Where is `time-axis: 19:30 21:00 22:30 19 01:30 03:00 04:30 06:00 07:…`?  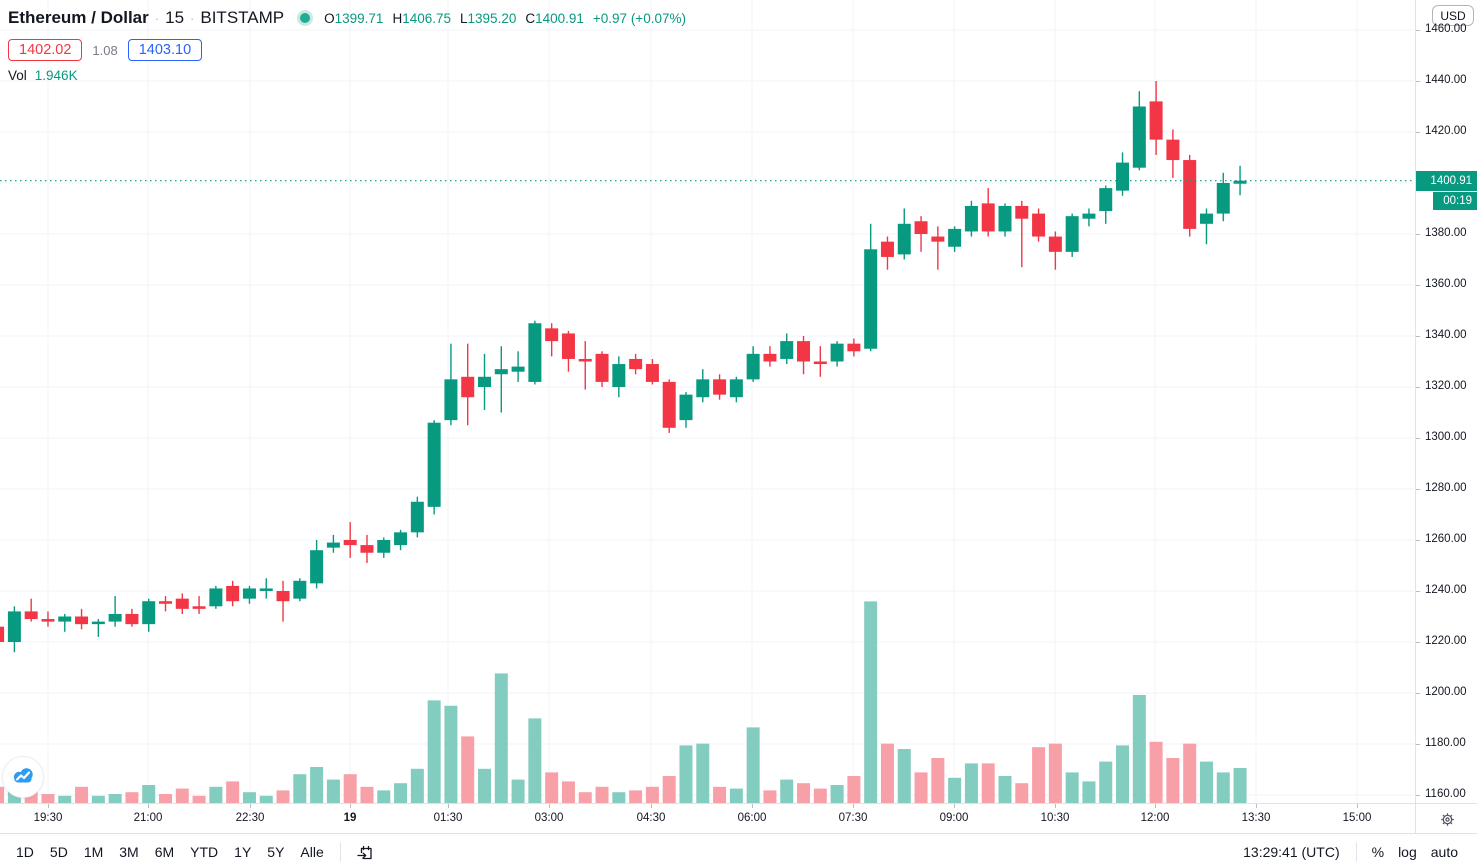 time-axis: 19:30 21:00 22:30 19 01:30 03:00 04:30 06:00 07:… is located at coordinates (738, 818).